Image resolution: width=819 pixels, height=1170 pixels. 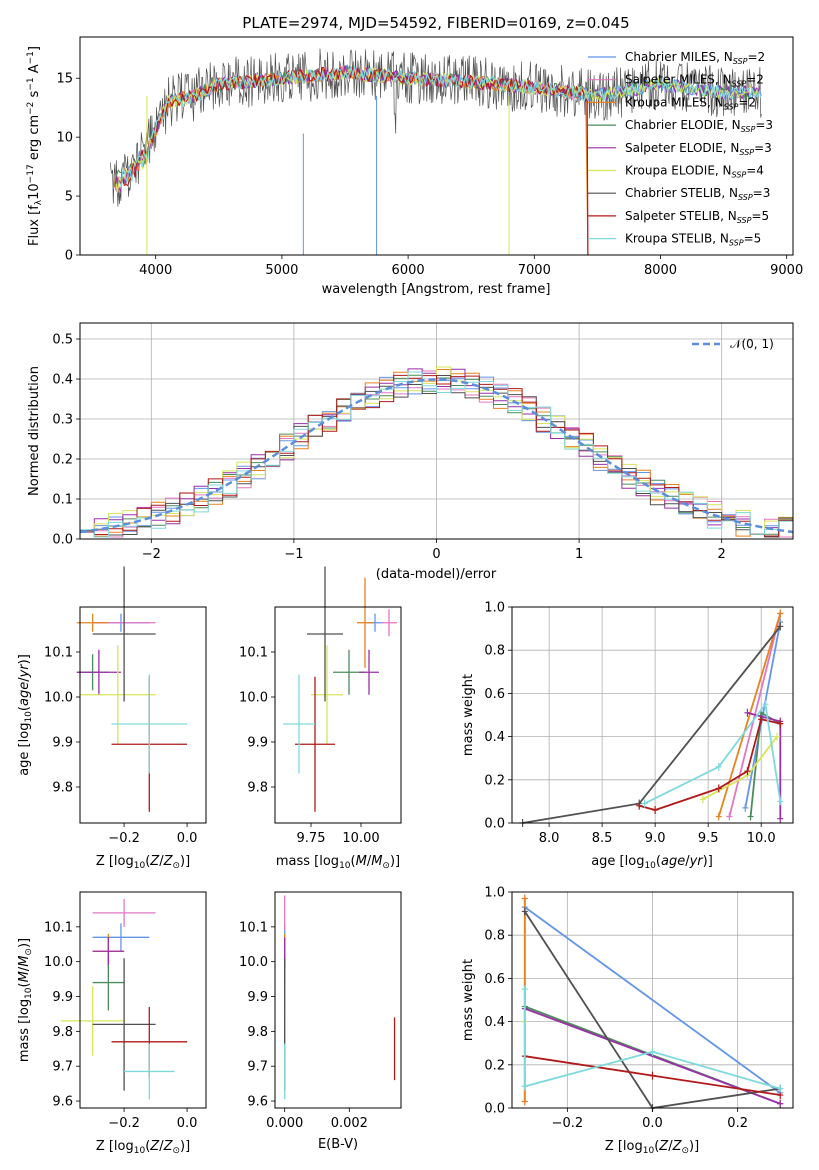 What do you see at coordinates (69, 197) in the screenshot?
I see `y-tick-label: 5` at bounding box center [69, 197].